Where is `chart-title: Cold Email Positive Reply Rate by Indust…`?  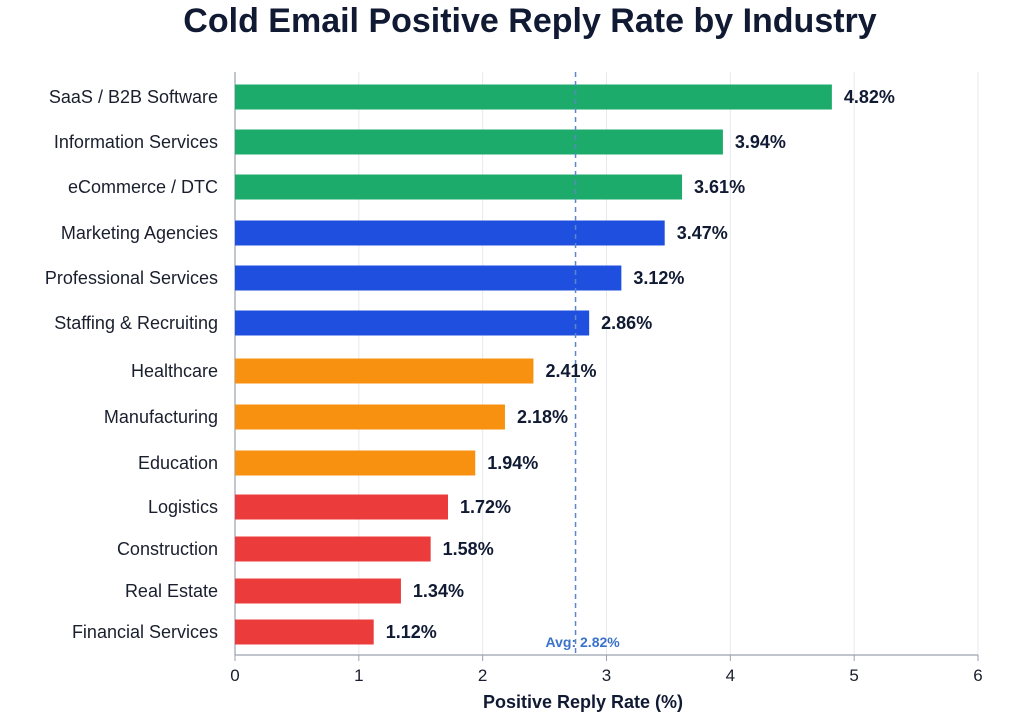 chart-title: Cold Email Positive Reply Rate by Indust… is located at coordinates (529, 21).